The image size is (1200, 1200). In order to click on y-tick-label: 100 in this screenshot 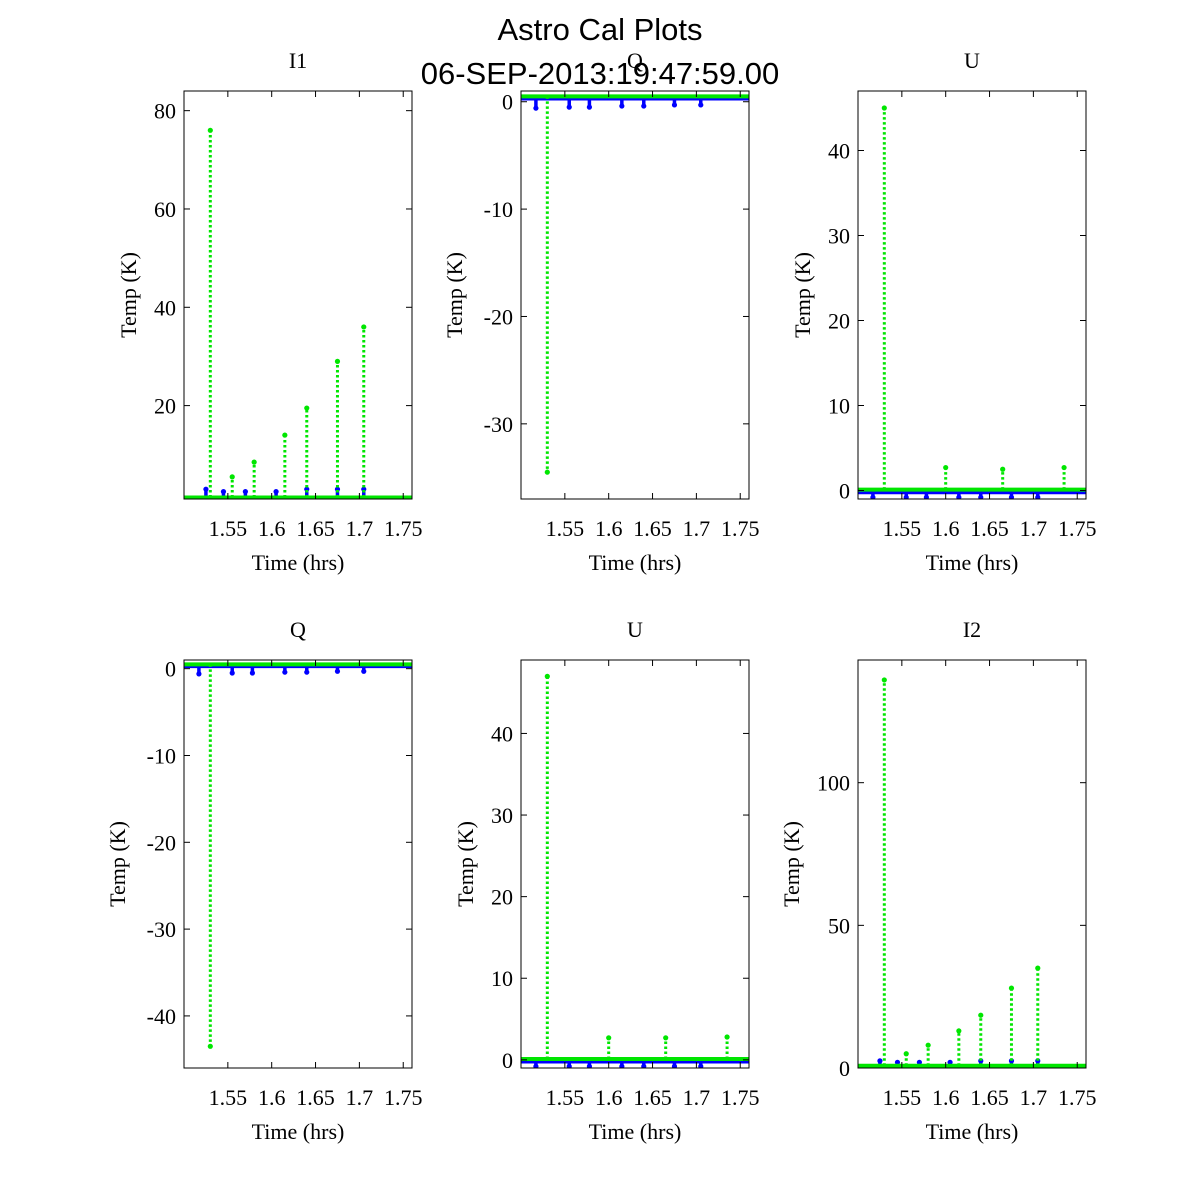, I will do `click(833, 783)`.